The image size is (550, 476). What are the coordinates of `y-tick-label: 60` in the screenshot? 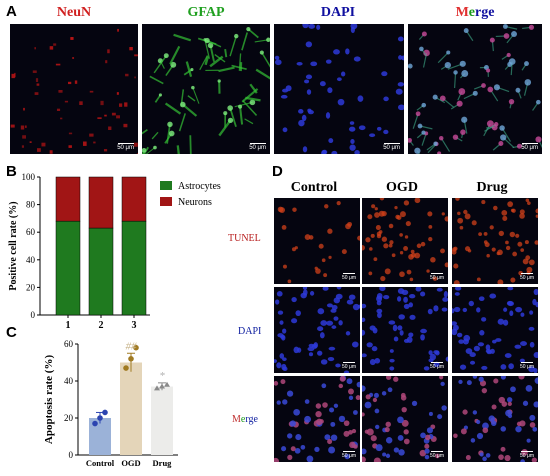 It's located at (69, 344).